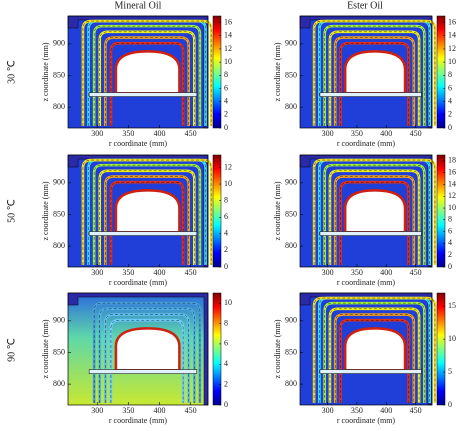  Describe the element at coordinates (138, 5) in the screenshot. I see `column-title: Mineral Oil` at that location.